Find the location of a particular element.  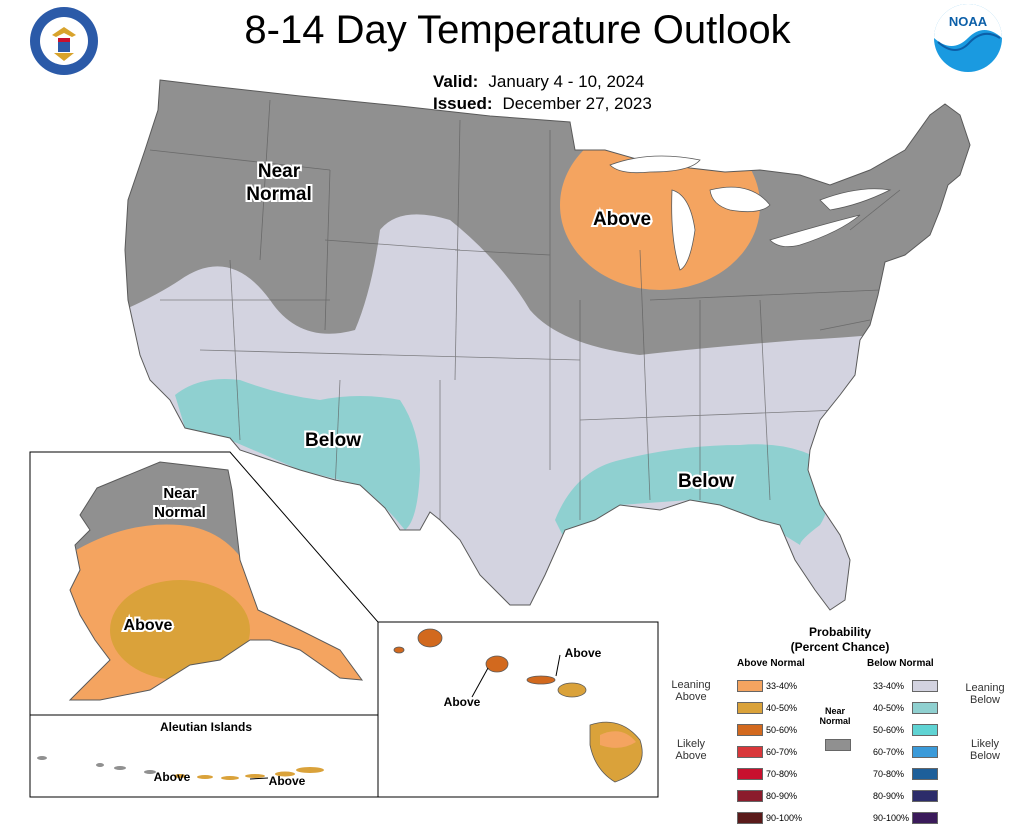

valid-dates: Valid: January 4 - 10, 2024 is located at coordinates (538, 82).